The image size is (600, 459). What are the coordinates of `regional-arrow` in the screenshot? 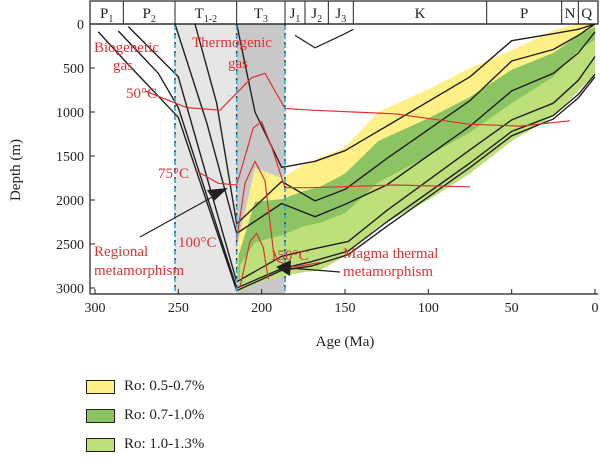 It's located at (183, 213).